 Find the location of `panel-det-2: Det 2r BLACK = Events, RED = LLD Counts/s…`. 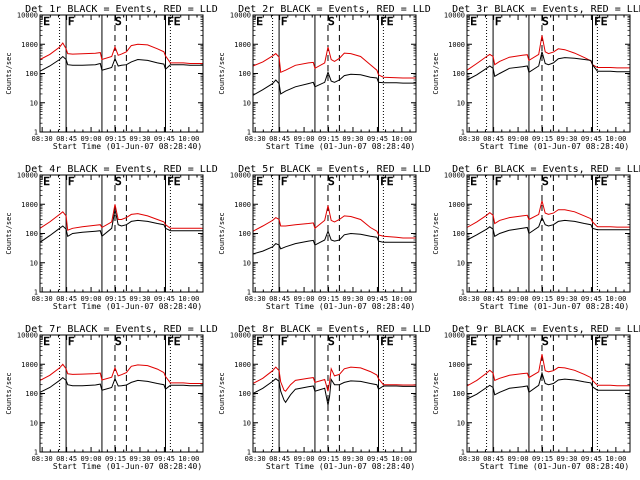

panel-det-2: Det 2r BLACK = Events, RED = LLD Counts/s… is located at coordinates (324, 77).